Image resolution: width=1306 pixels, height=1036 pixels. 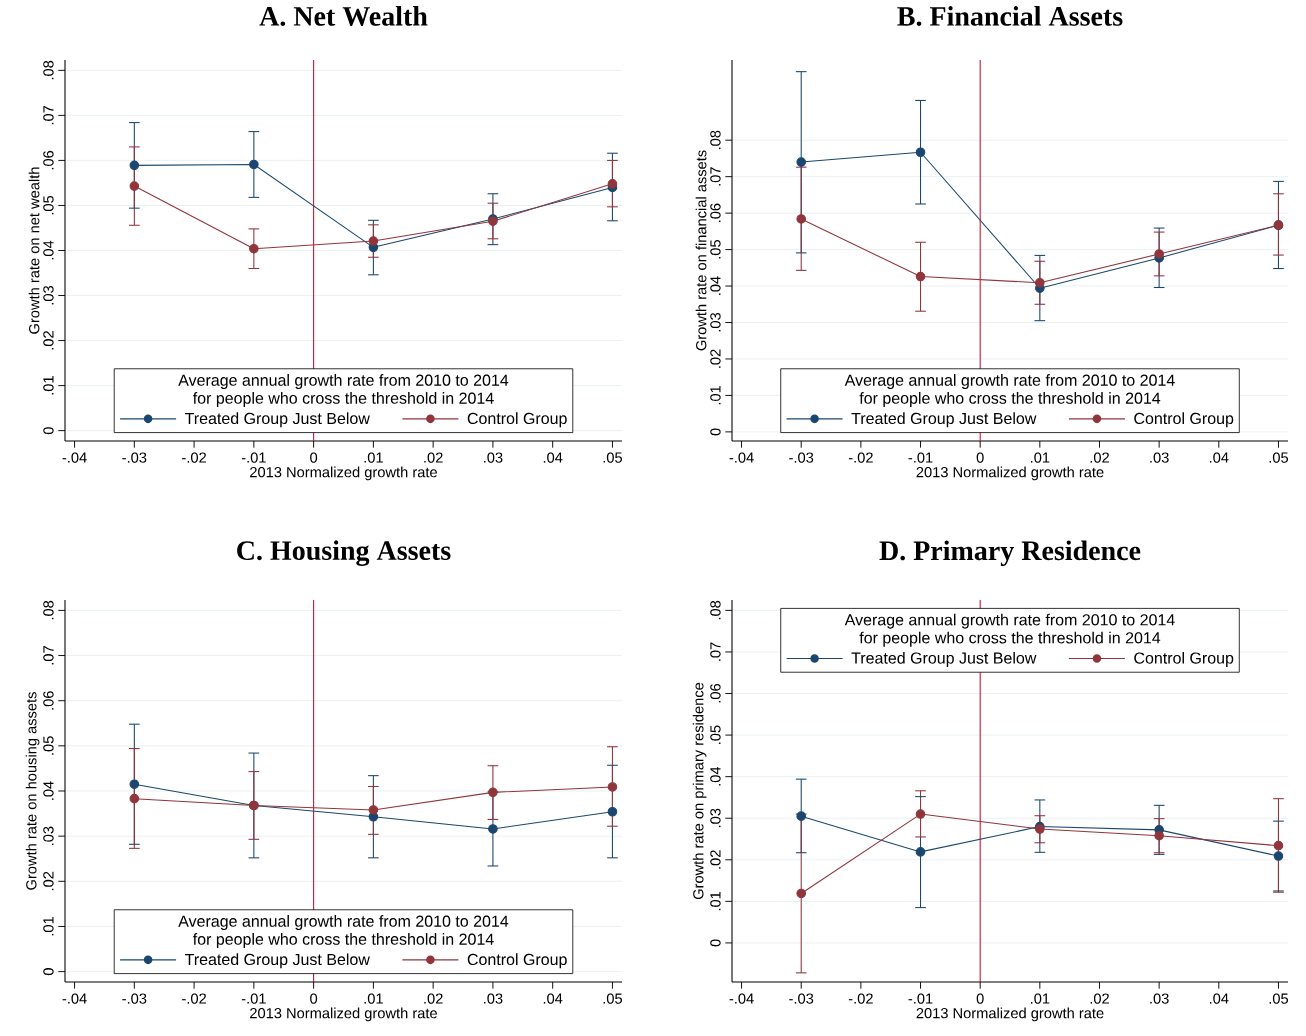 I want to click on chart-title: A. Net Wealth, so click(x=343, y=16).